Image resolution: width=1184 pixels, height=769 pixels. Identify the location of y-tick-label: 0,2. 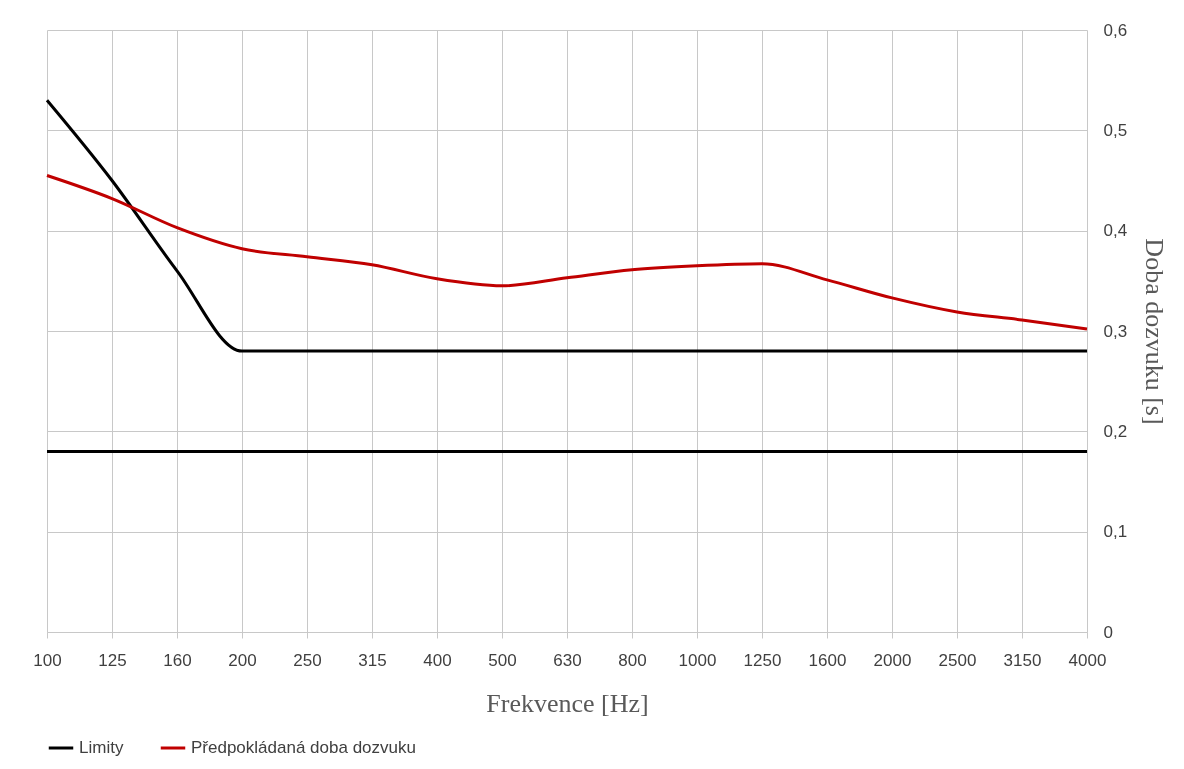
(1115, 431).